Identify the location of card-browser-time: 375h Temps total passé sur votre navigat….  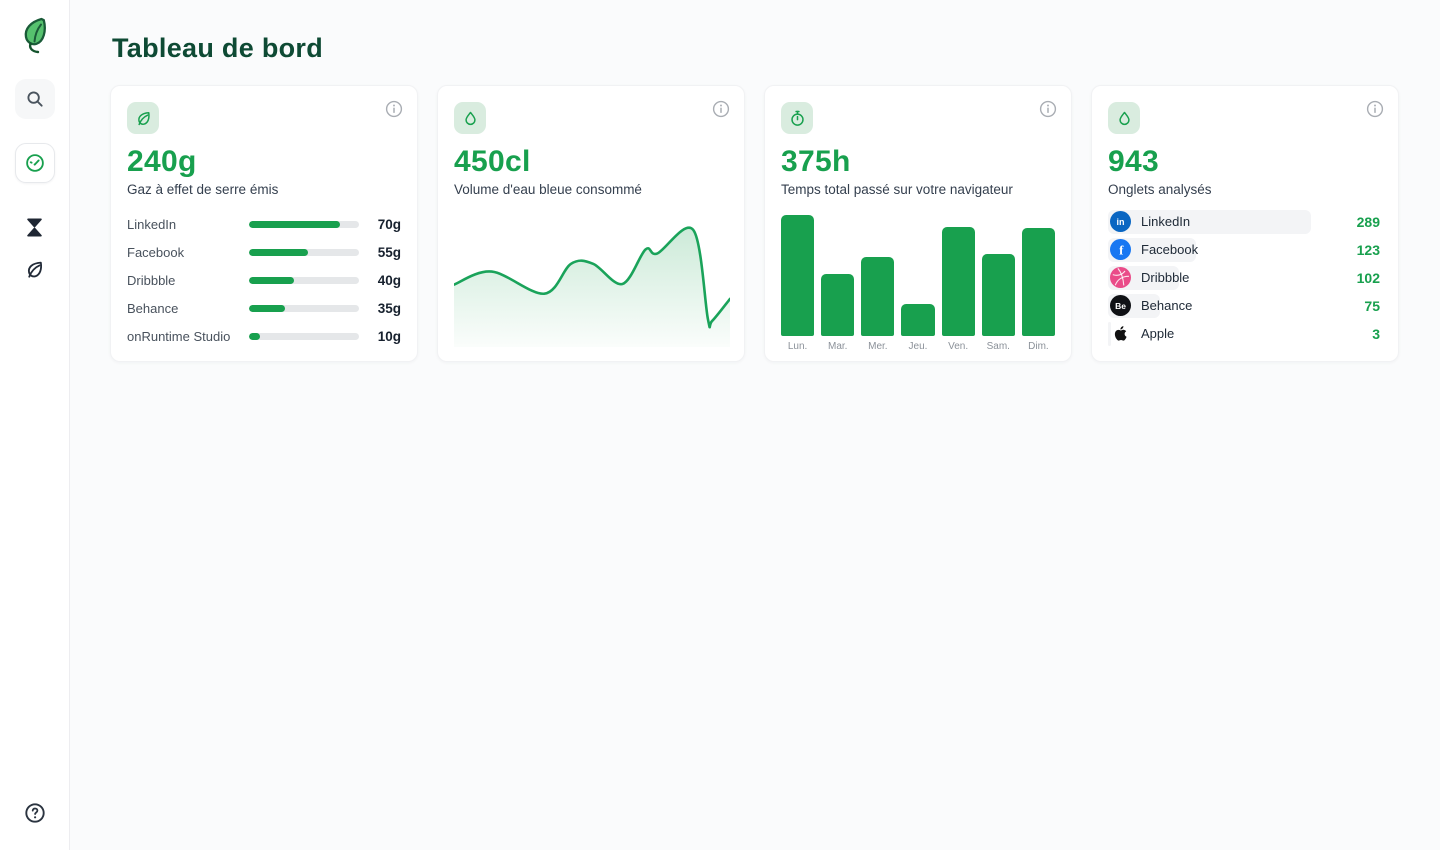
(918, 223).